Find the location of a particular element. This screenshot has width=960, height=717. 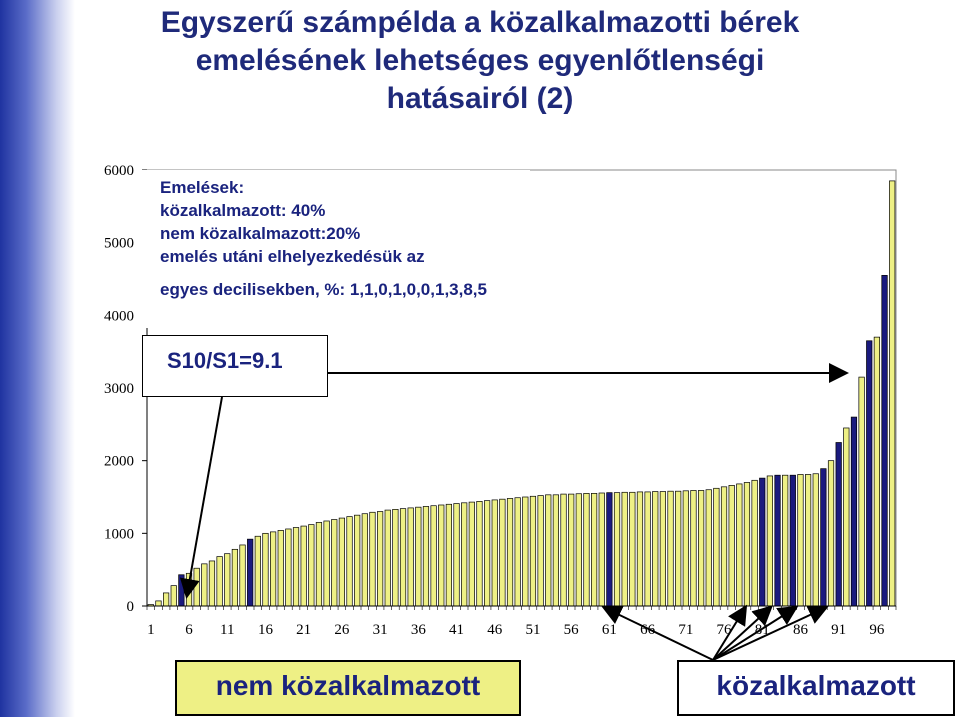

side-gradient-decoration is located at coordinates (37, 358).